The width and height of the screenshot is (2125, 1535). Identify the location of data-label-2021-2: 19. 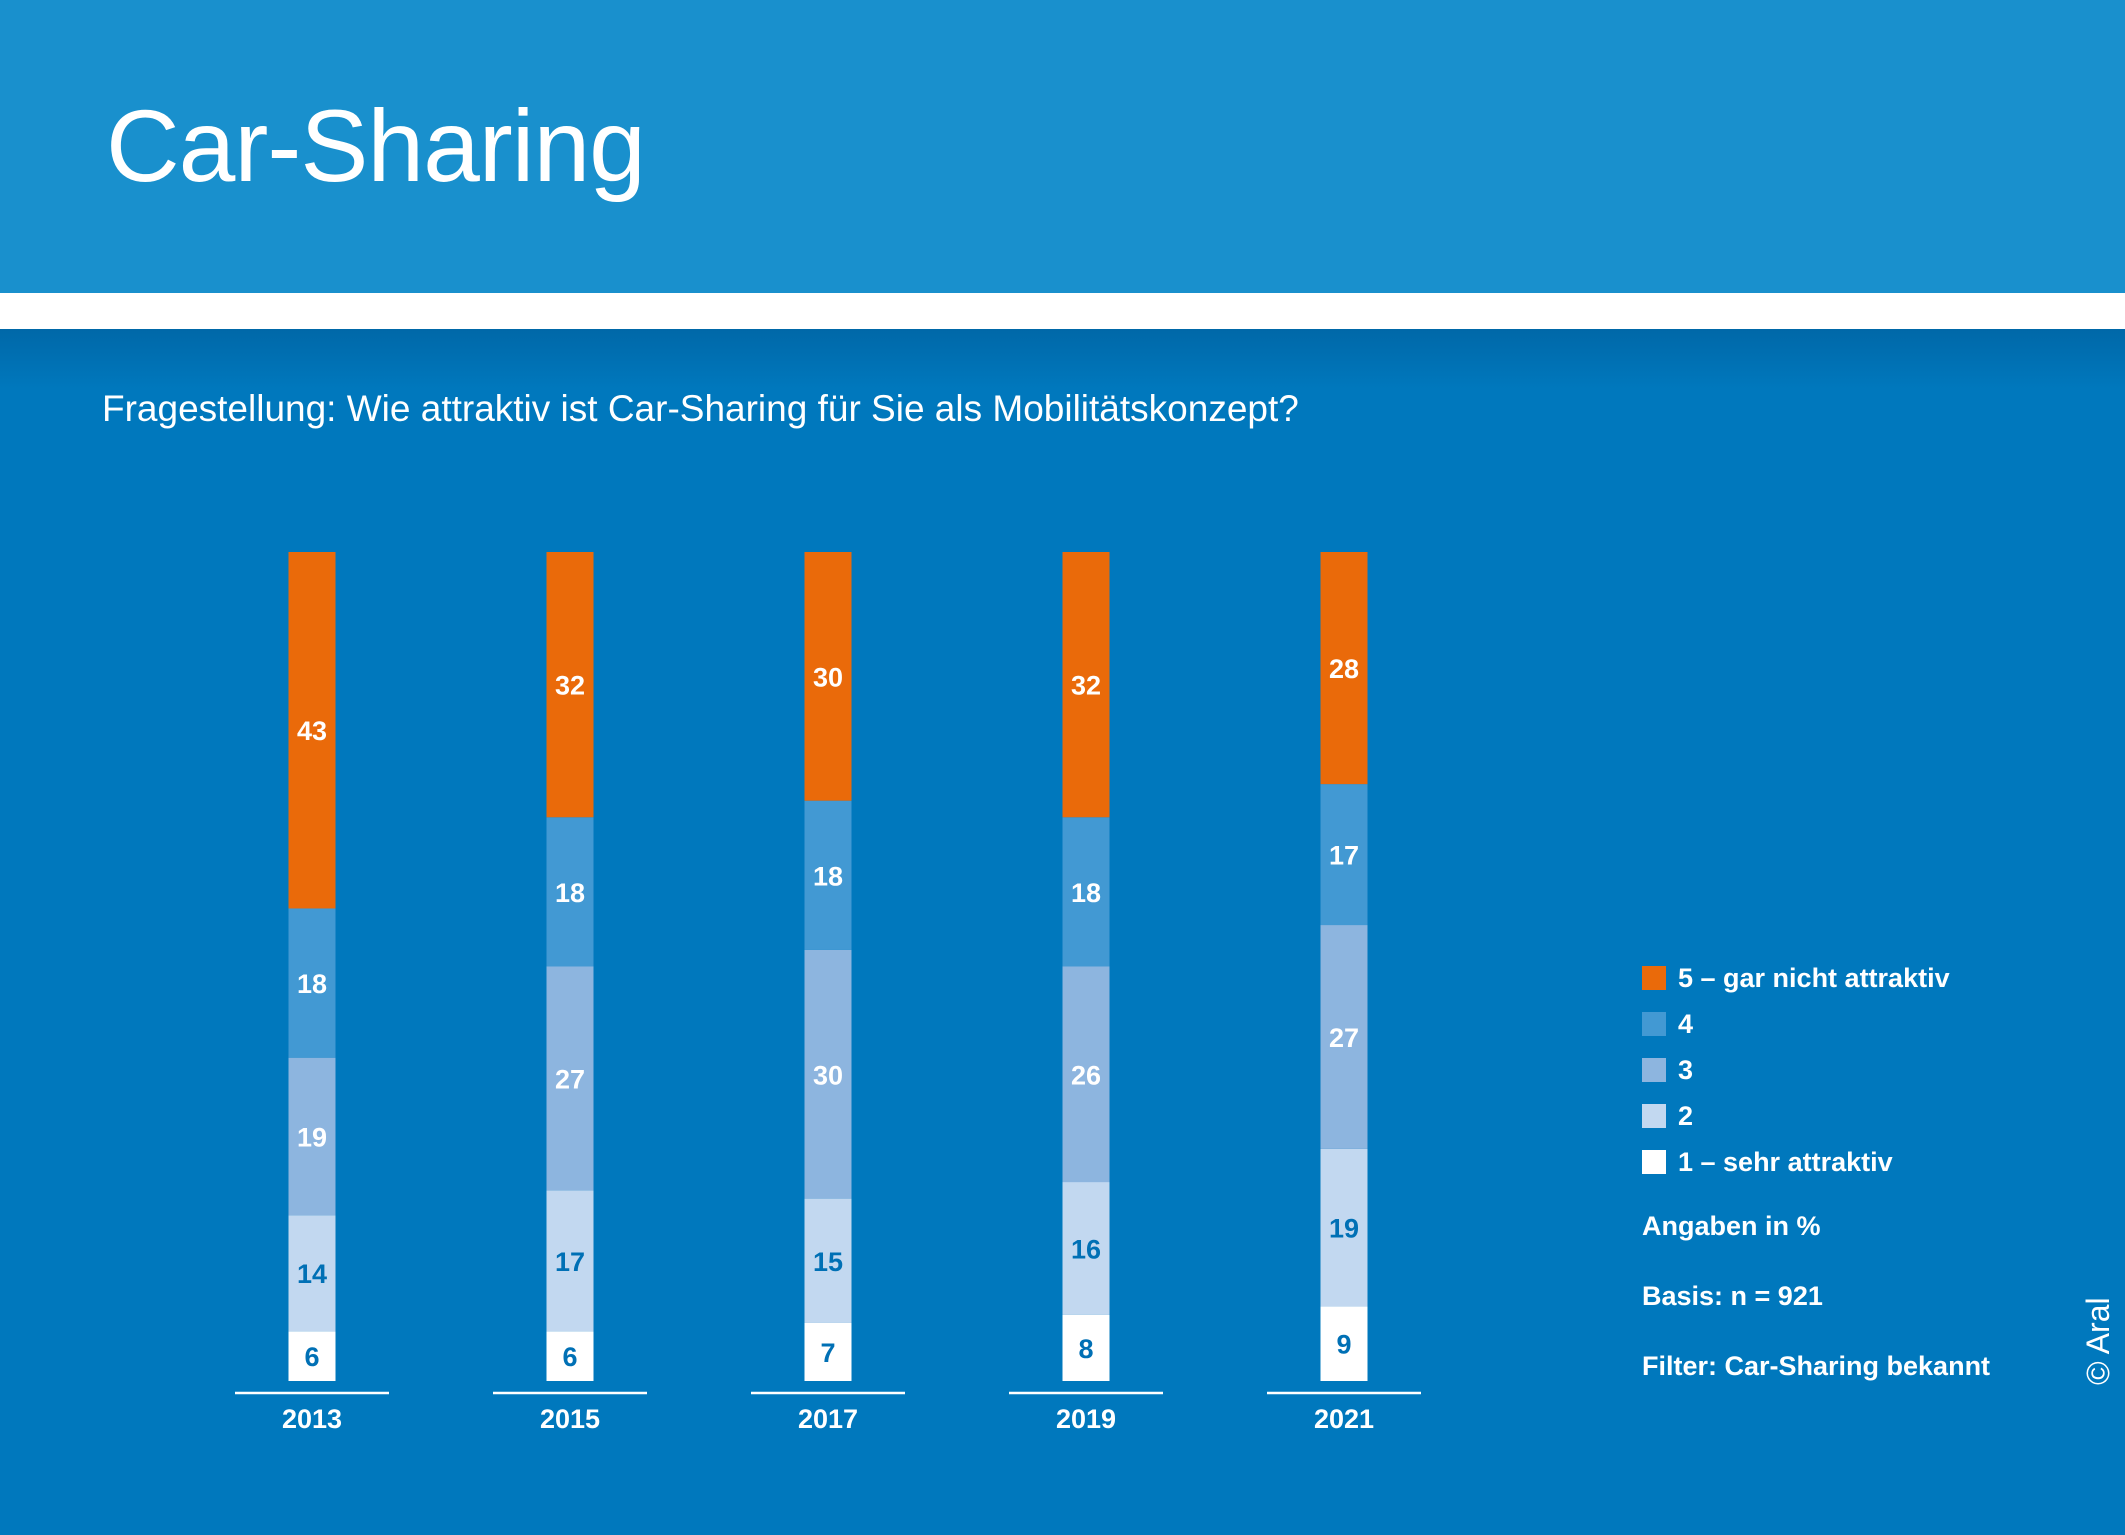
(1344, 1229).